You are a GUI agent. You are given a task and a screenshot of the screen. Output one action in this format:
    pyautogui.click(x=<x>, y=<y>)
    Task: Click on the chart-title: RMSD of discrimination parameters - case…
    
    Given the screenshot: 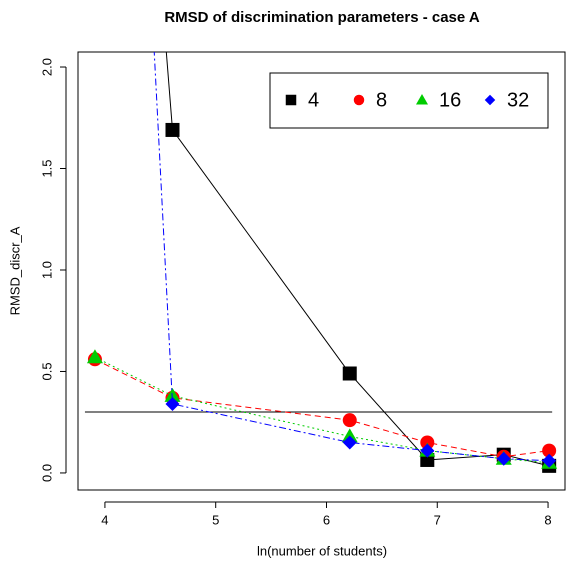 What is the action you would take?
    pyautogui.click(x=322, y=17)
    